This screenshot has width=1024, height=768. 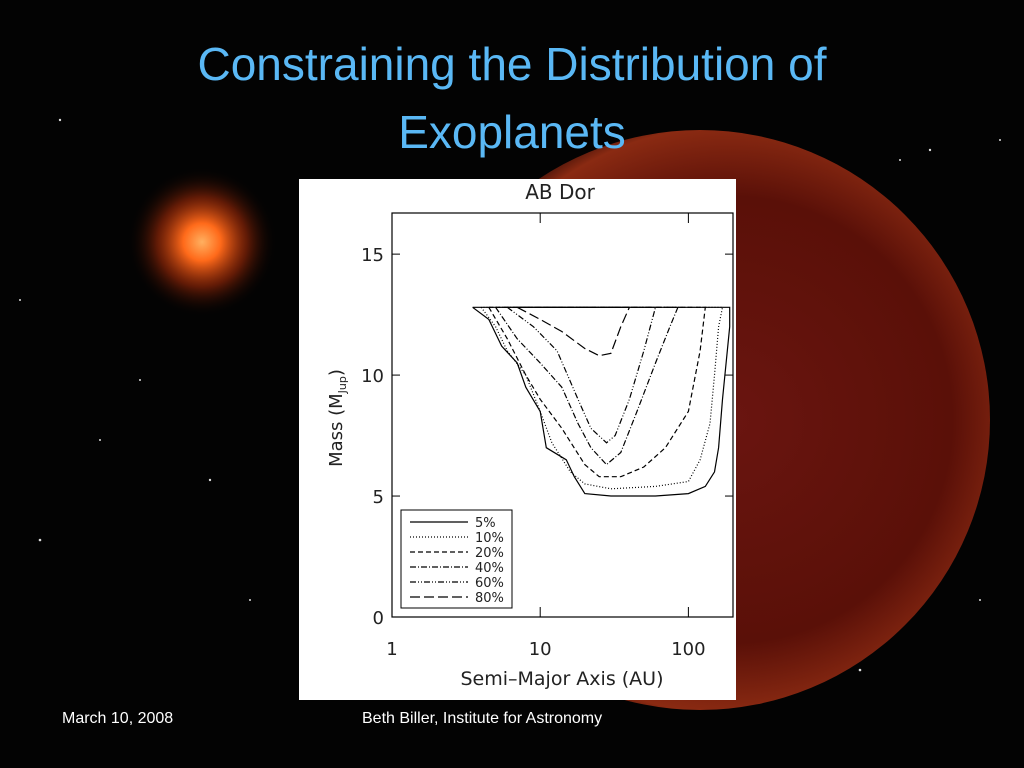 I want to click on y-tick-label: 15, so click(x=372, y=255).